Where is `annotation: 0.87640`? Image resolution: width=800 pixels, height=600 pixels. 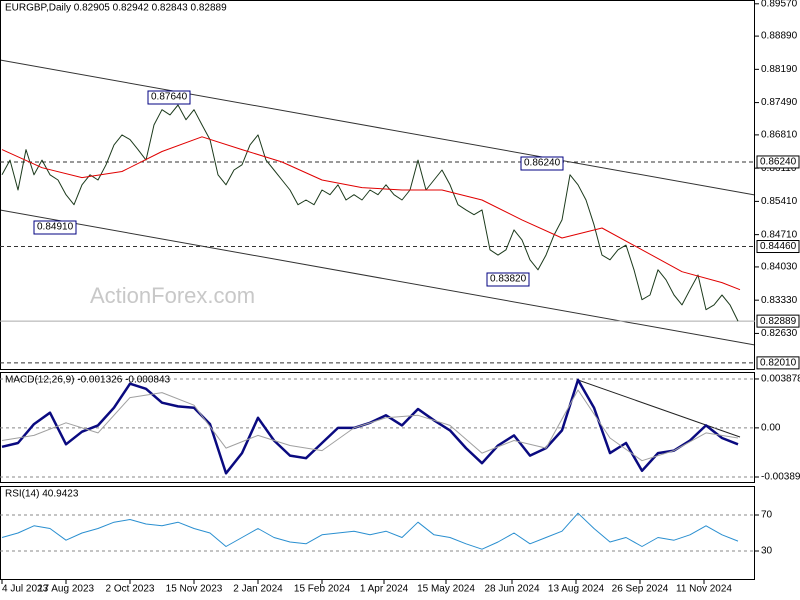
annotation: 0.87640 is located at coordinates (169, 97).